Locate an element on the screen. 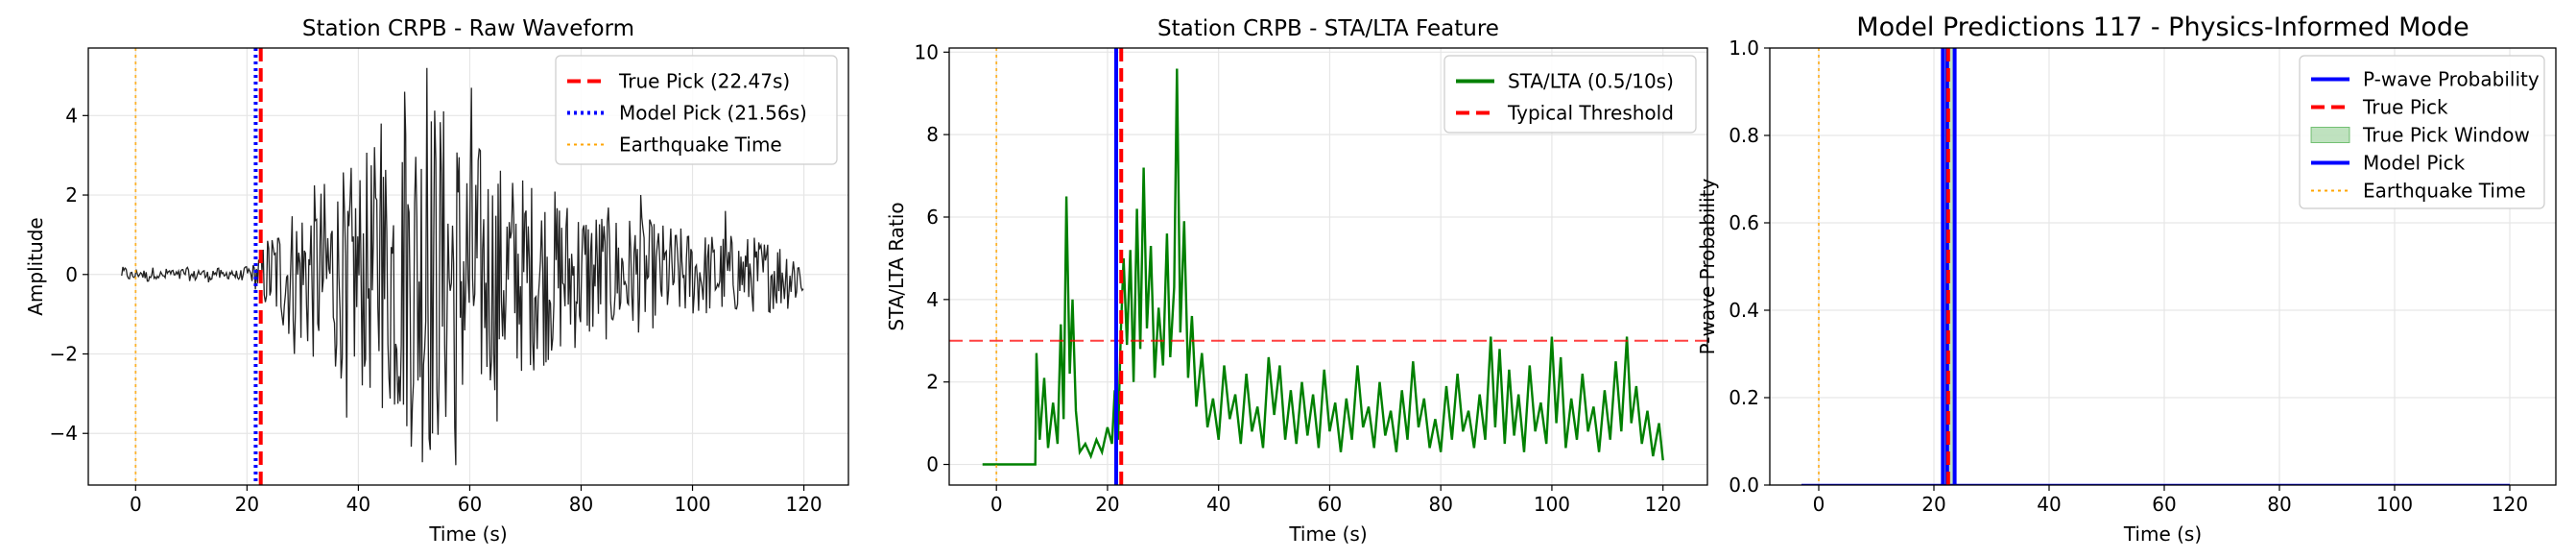 The image size is (2576, 559). y-tick-label: 0.6 is located at coordinates (1744, 222).